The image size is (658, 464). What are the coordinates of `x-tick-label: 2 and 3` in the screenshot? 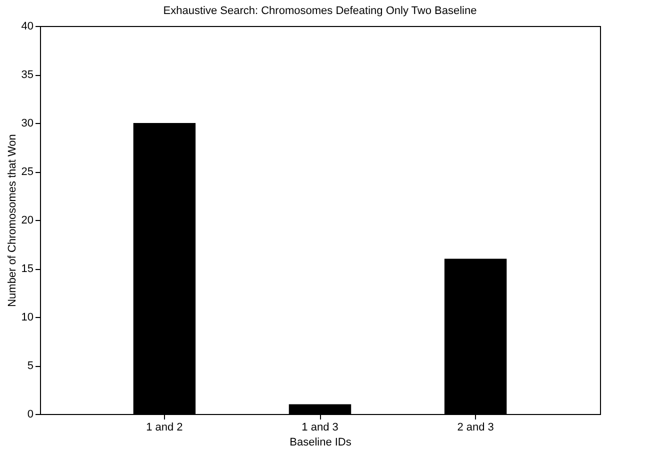 It's located at (475, 428).